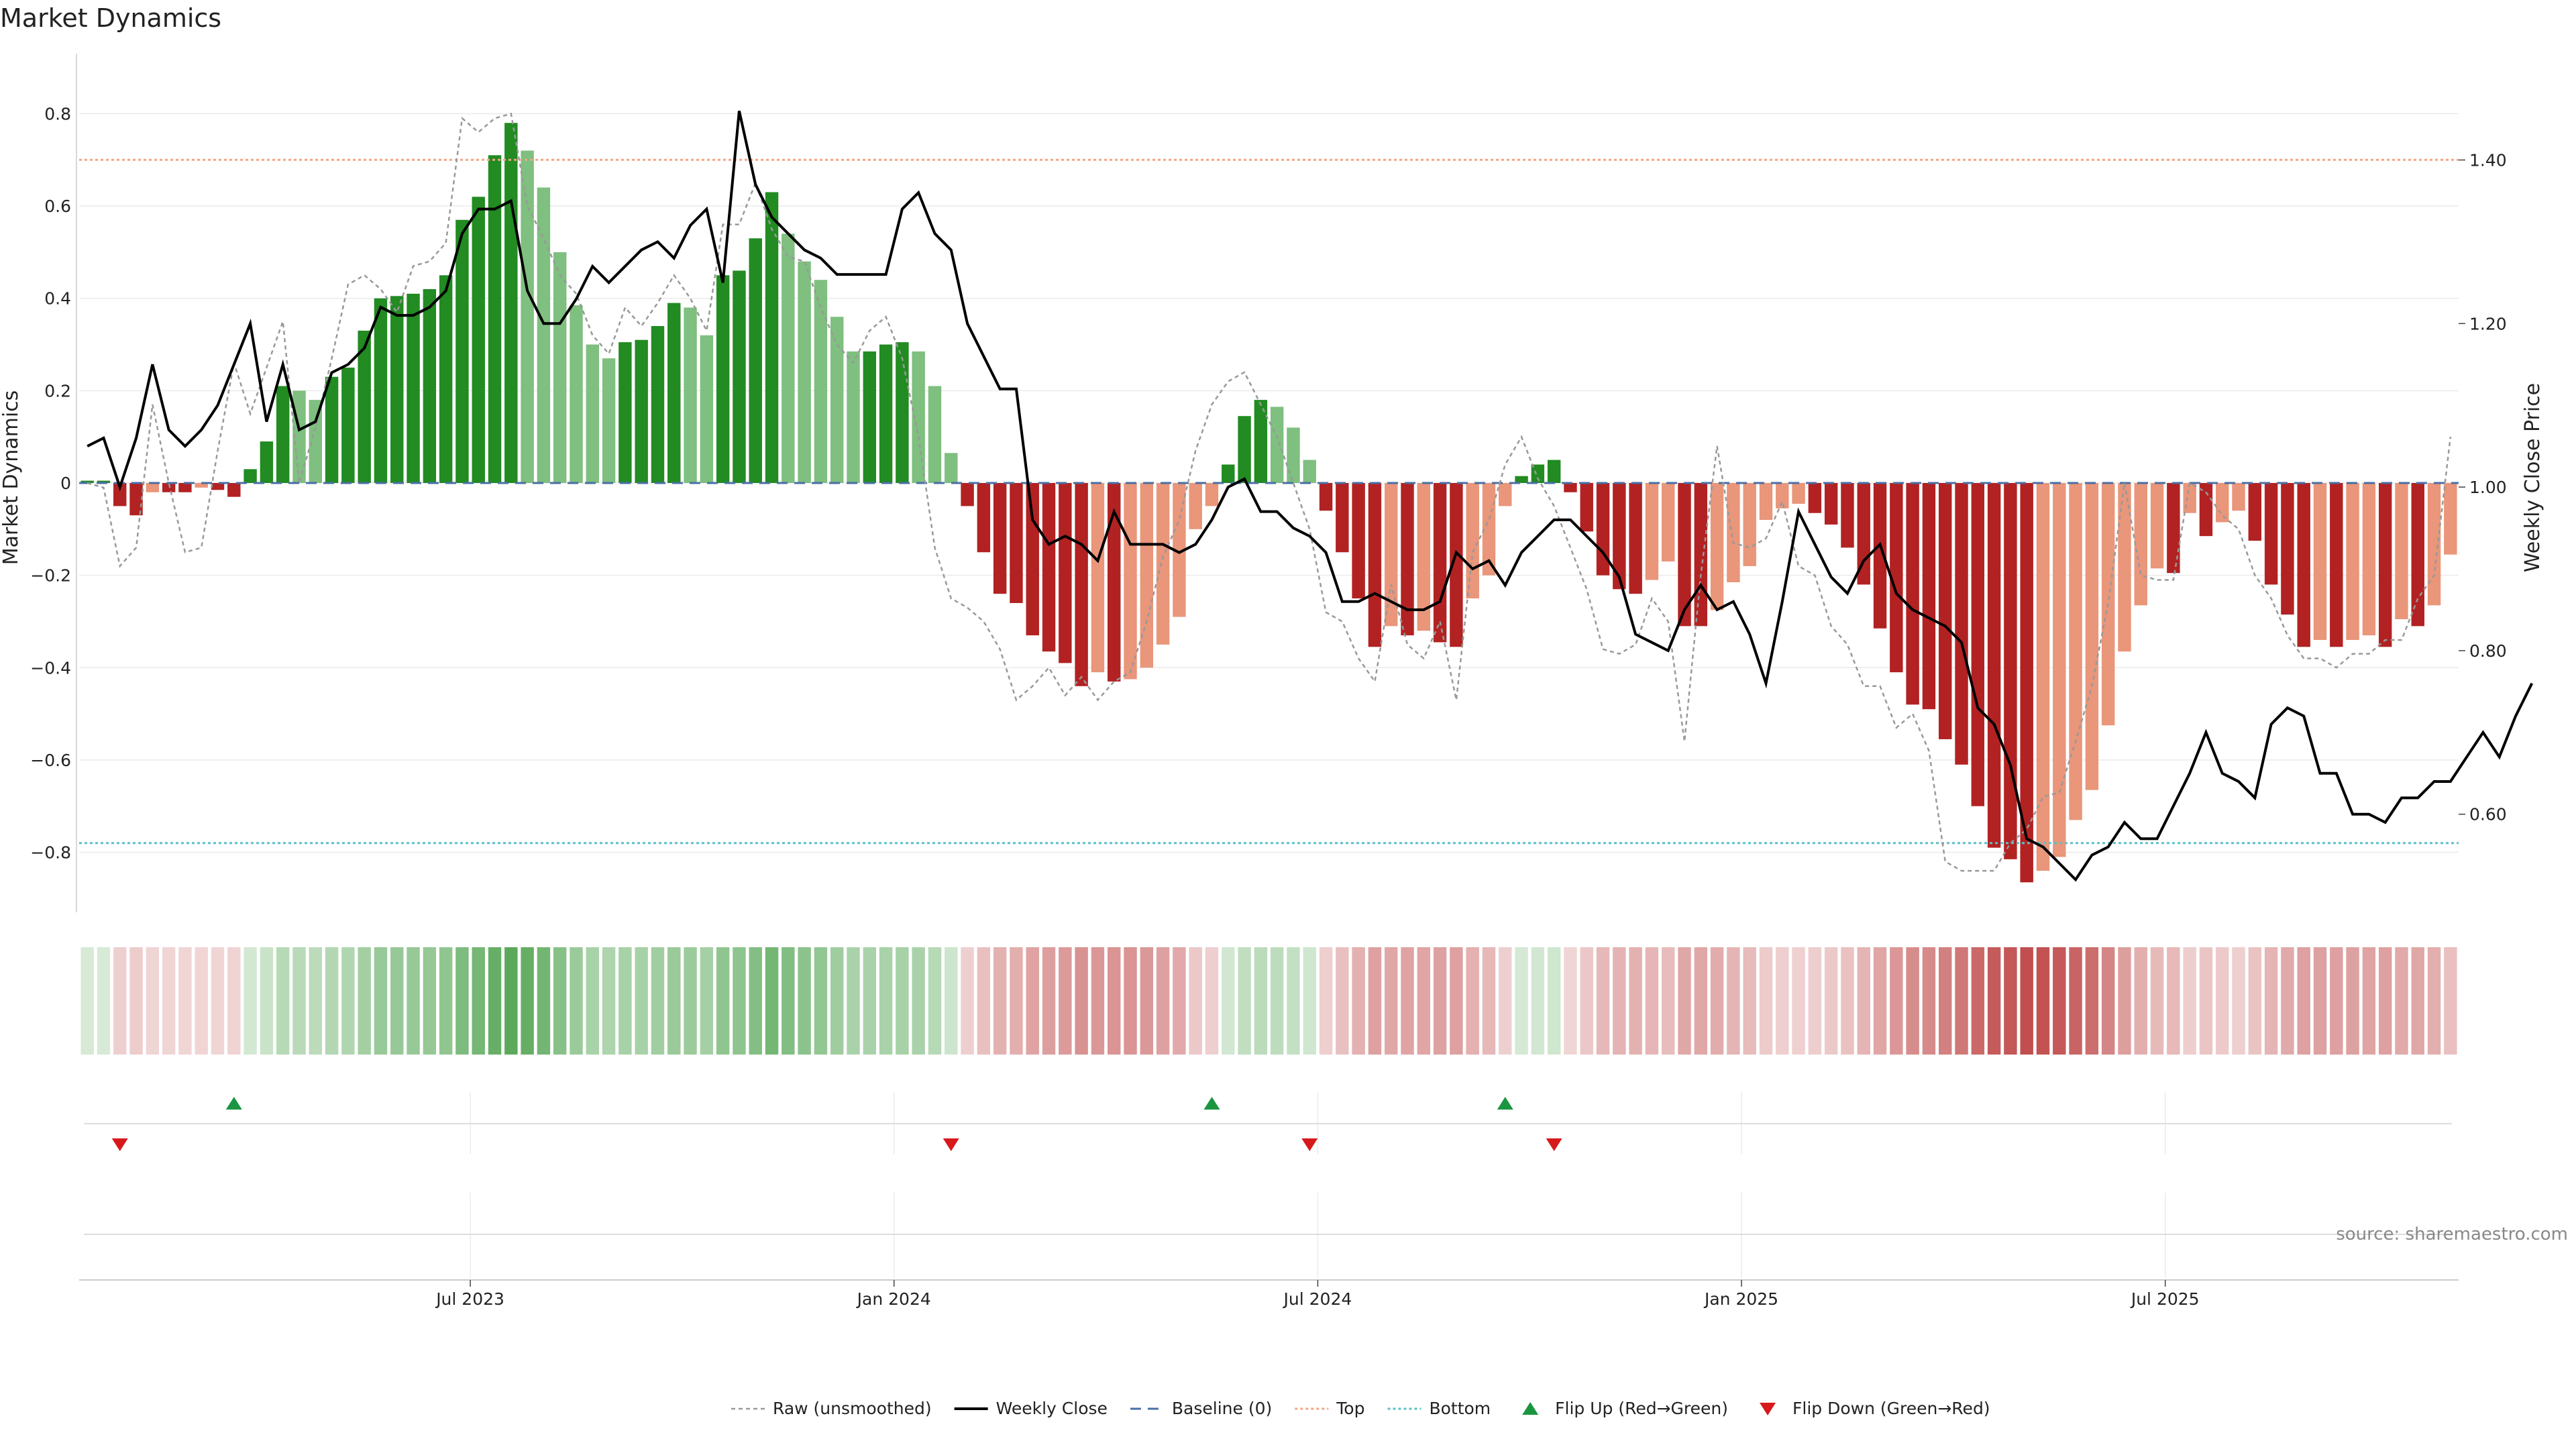 Image resolution: width=2576 pixels, height=1449 pixels. I want to click on source-note: source: sharemaestro.com, so click(2452, 1234).